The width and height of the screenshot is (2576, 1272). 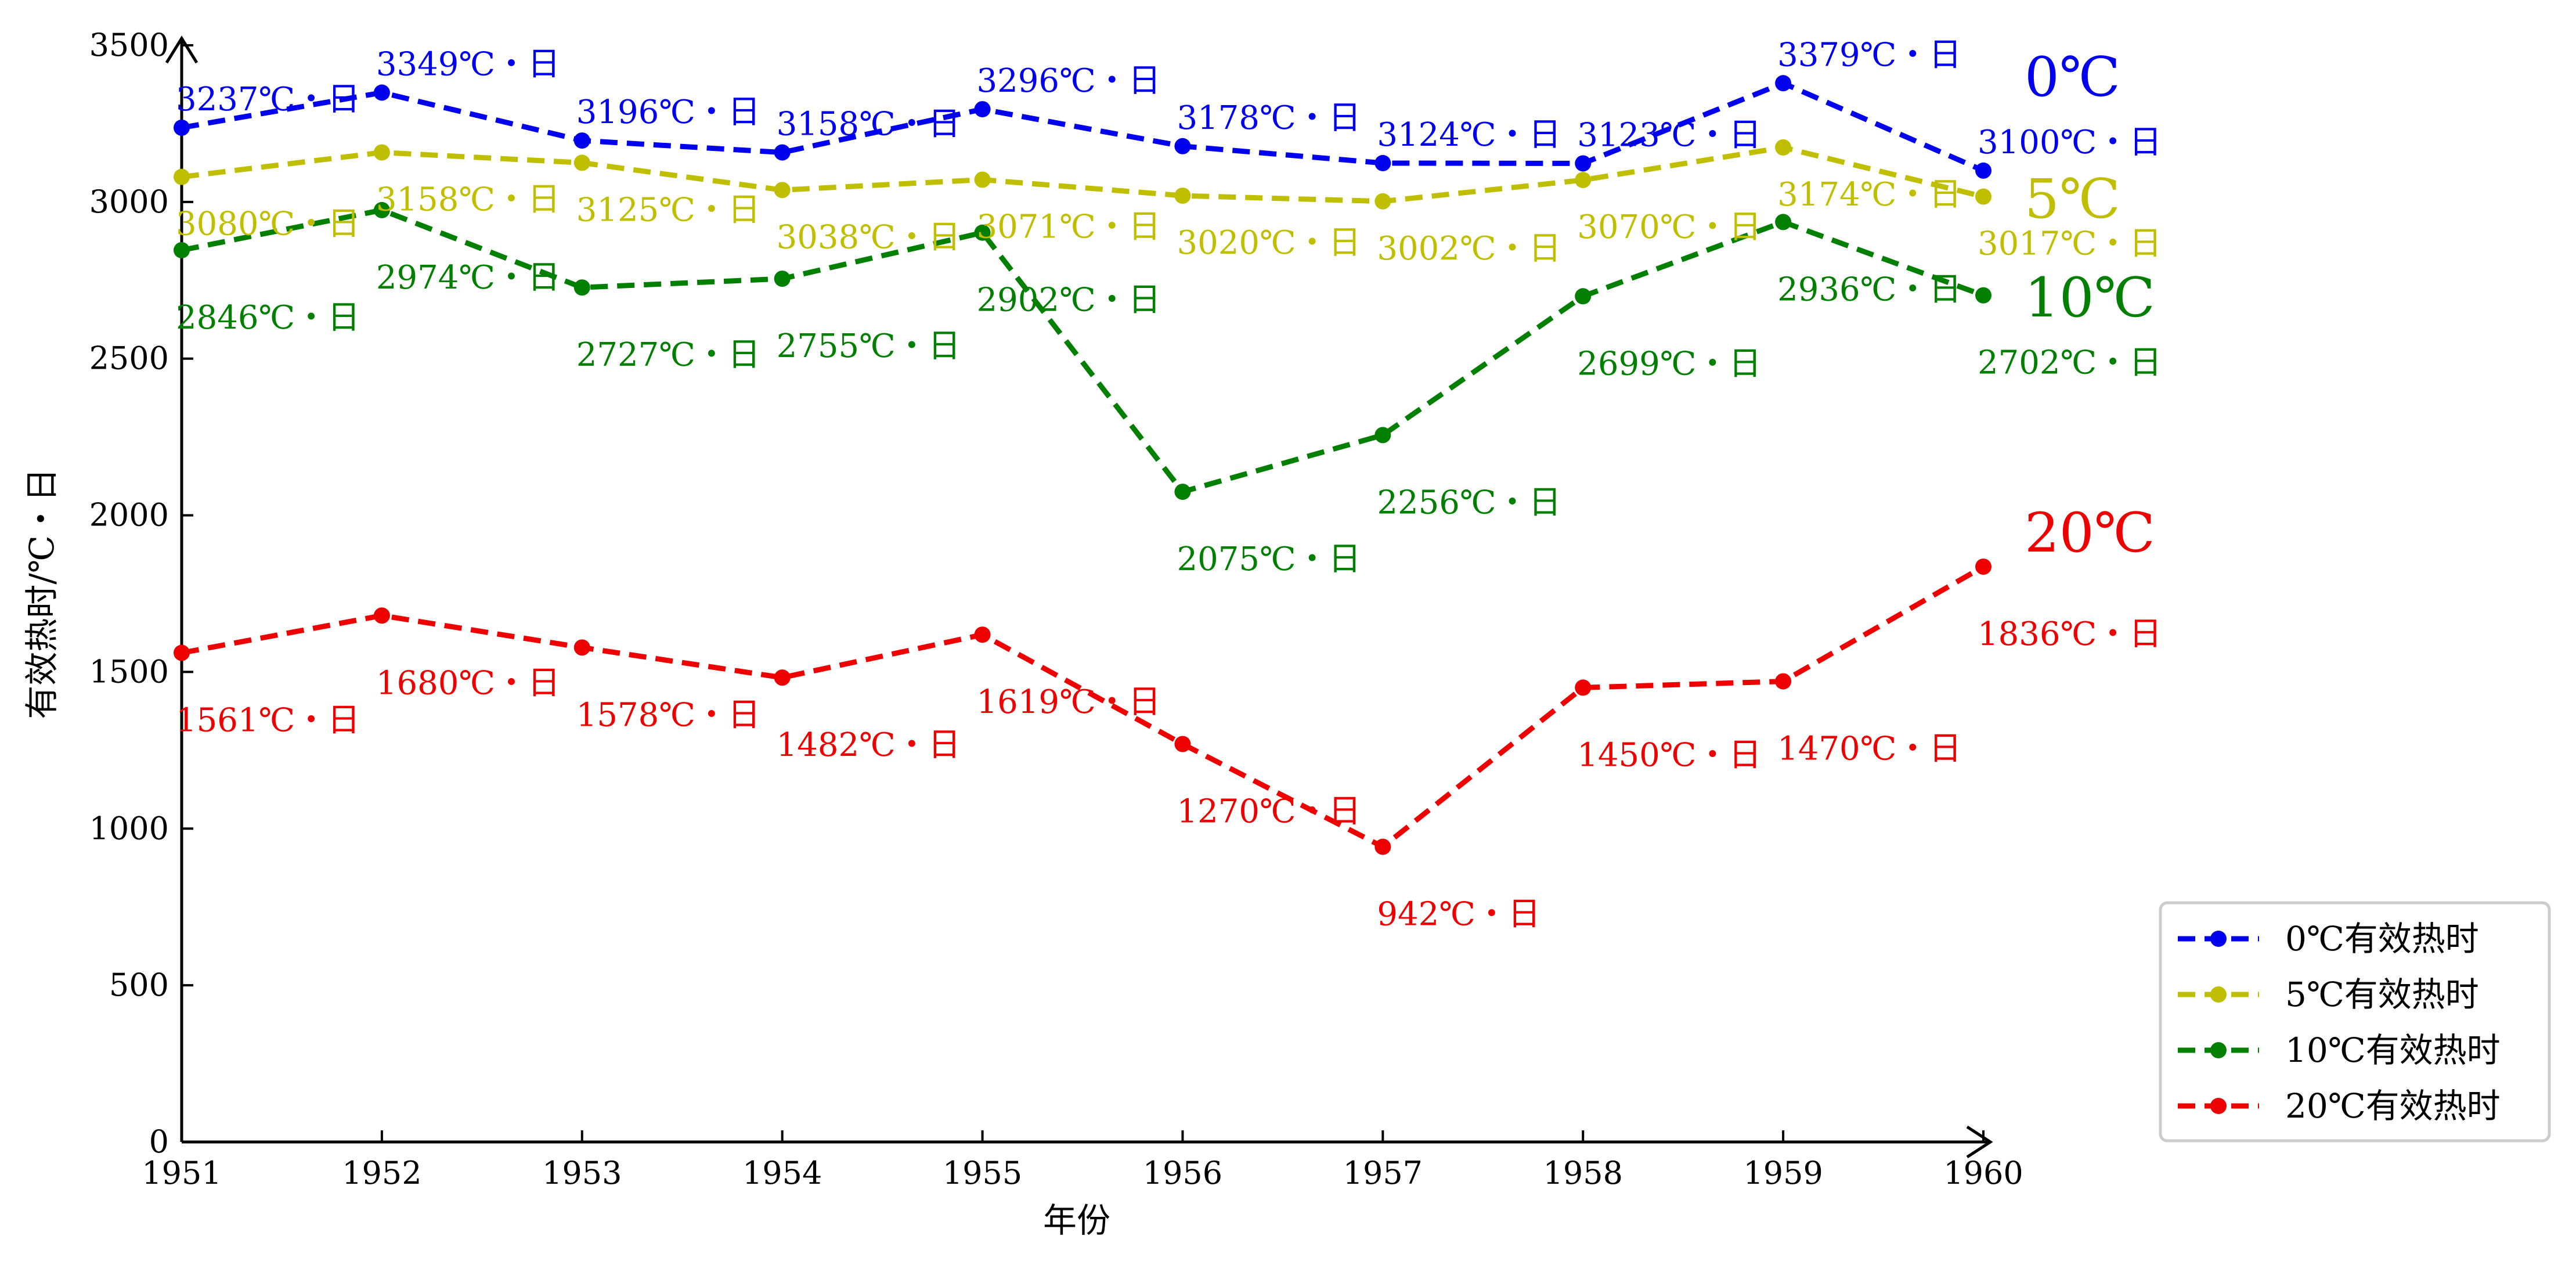 I want to click on x-tick-label: 1953, so click(x=582, y=1173).